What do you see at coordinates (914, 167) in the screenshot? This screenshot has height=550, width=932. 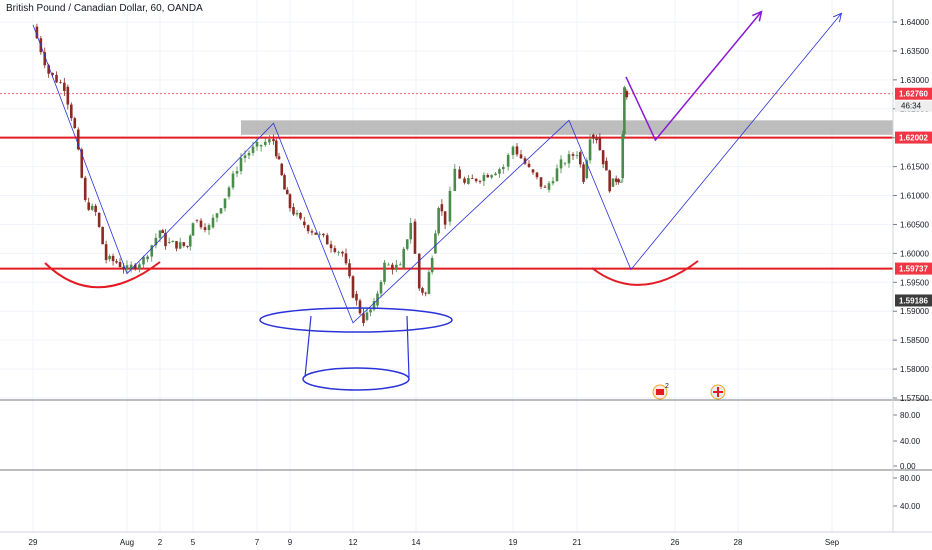 I see `price-tick-label: 1.61500` at bounding box center [914, 167].